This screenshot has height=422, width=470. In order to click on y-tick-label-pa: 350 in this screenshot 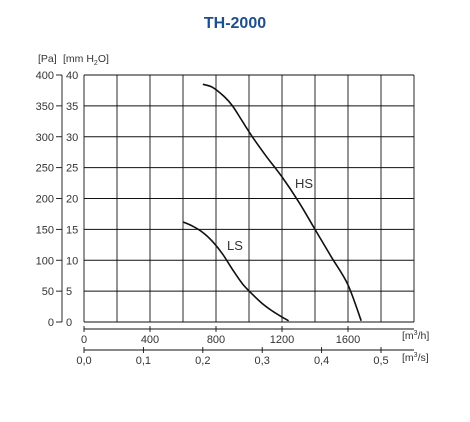, I will do `click(45, 107)`.